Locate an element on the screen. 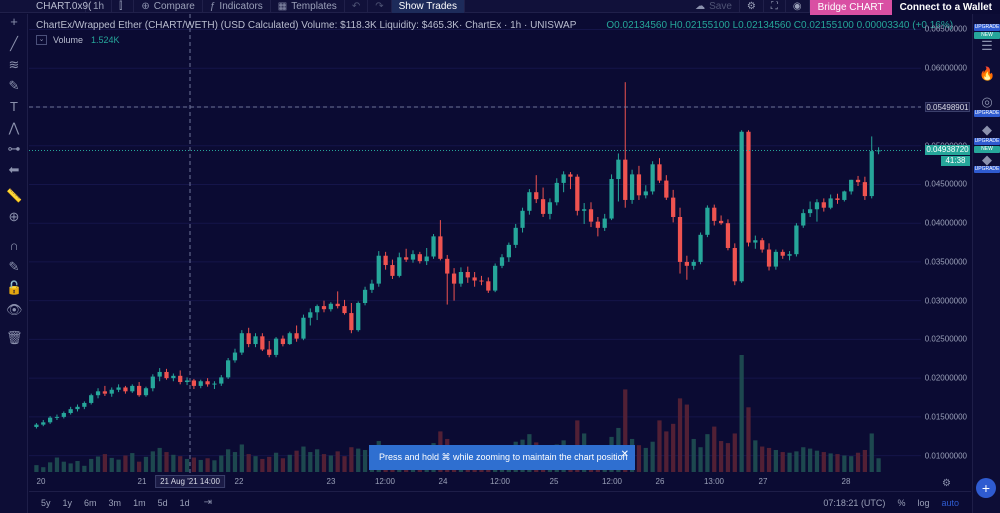 This screenshot has height=513, width=1000. undo-button: ↶ is located at coordinates (357, 6).